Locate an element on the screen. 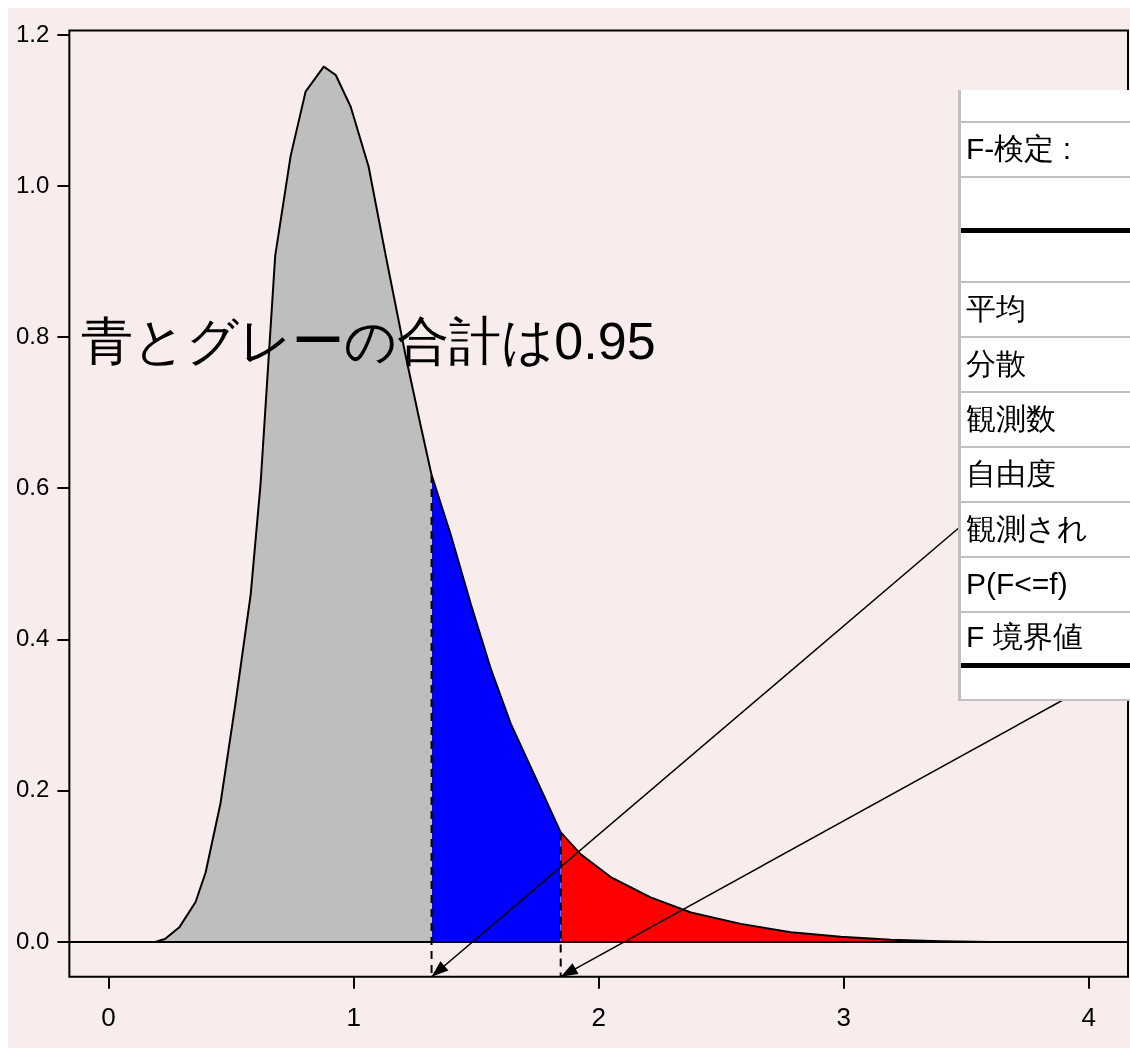  annotation: F 境界値 is located at coordinates (1024, 637).